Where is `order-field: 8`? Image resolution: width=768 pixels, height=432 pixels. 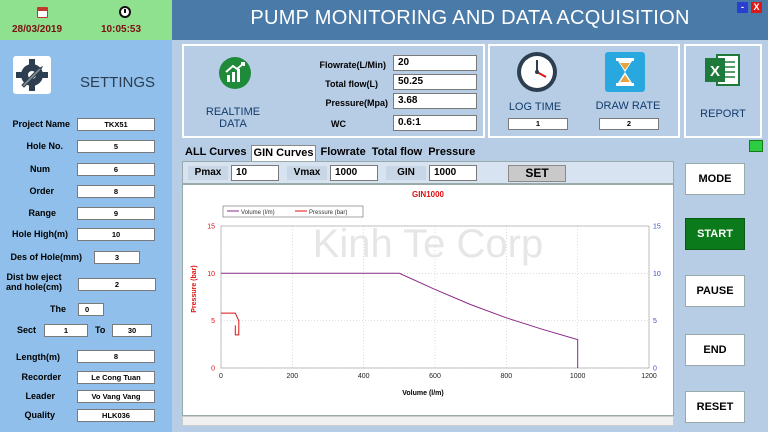 order-field: 8 is located at coordinates (116, 191).